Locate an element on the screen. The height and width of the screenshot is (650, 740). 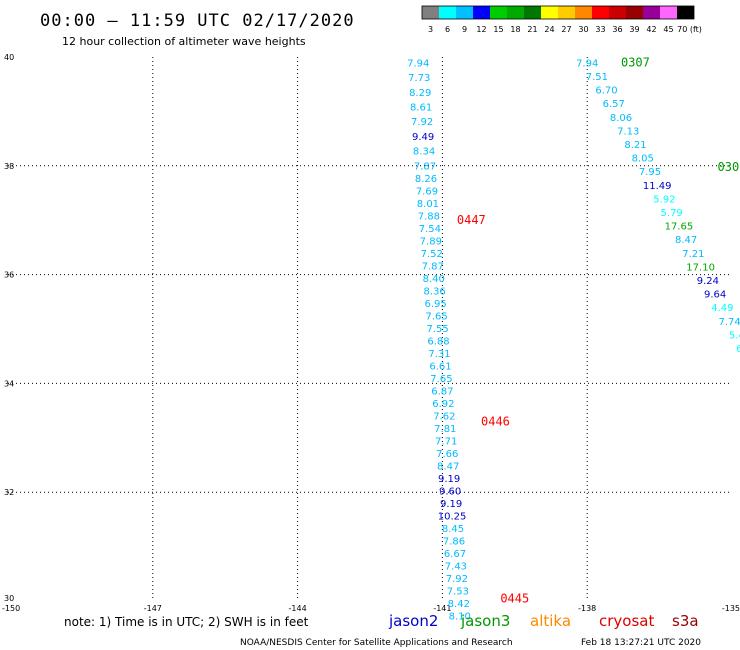
wave-height-value: 9.60 is located at coordinates (450, 492).